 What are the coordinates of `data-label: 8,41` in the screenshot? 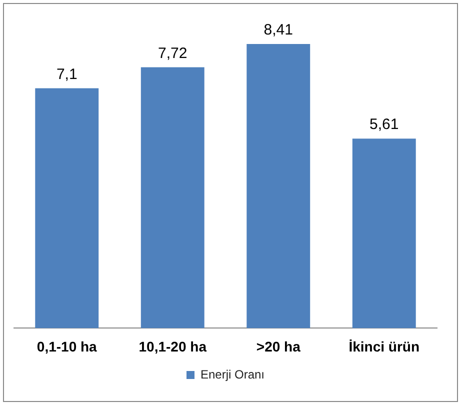 It's located at (278, 30).